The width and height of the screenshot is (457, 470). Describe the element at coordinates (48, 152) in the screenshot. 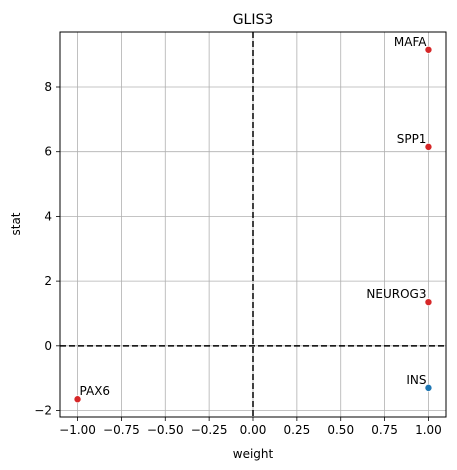

I see `y-tick-label: 6` at that location.